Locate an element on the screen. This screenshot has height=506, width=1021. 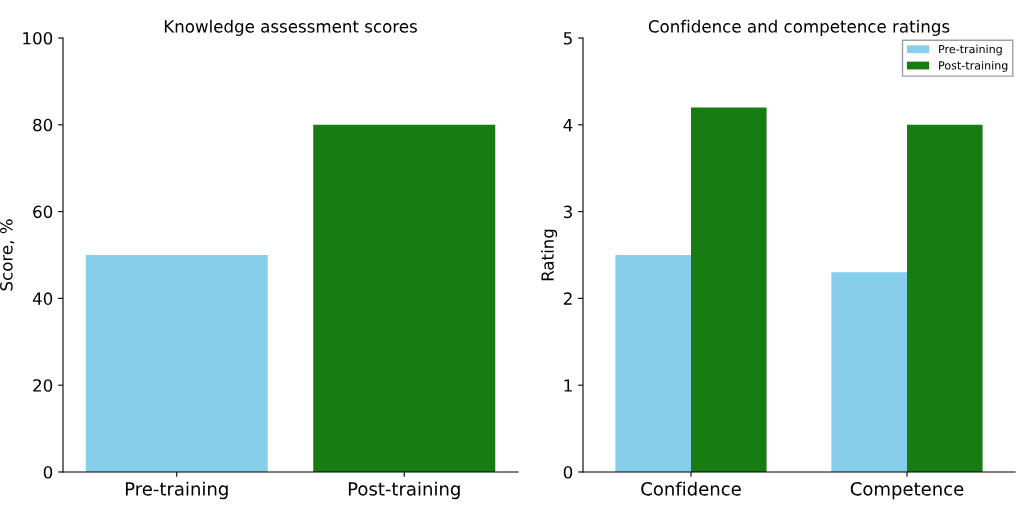
y-tick-label: 4 is located at coordinates (568, 125).